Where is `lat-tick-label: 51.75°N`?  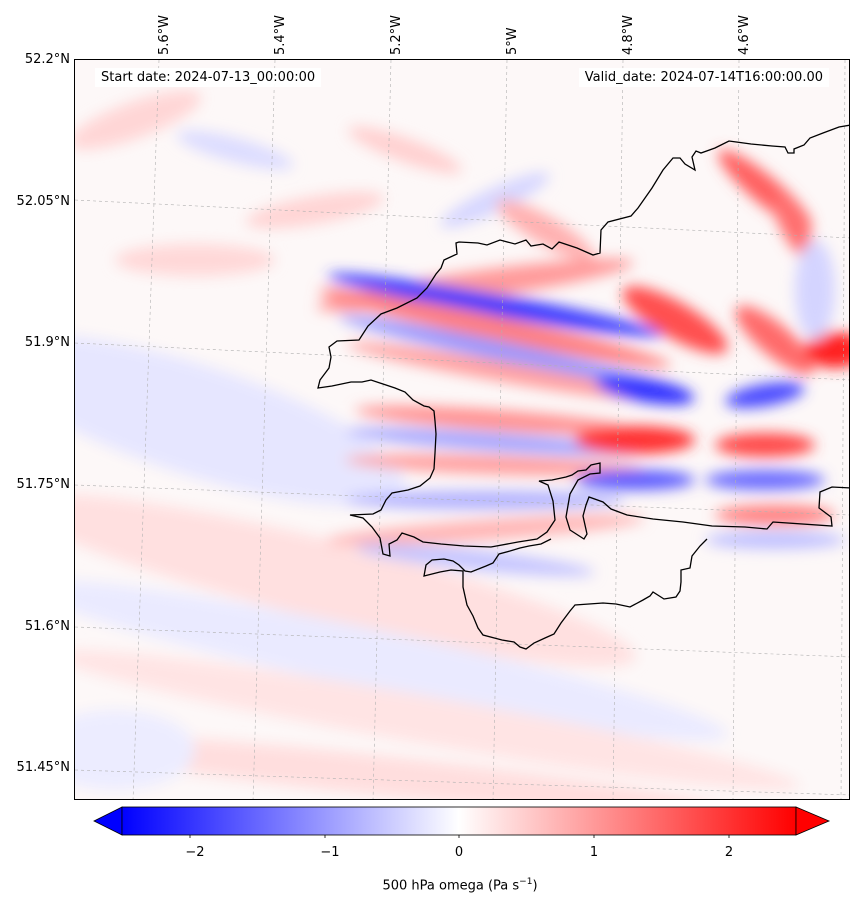 lat-tick-label: 51.75°N is located at coordinates (43, 484).